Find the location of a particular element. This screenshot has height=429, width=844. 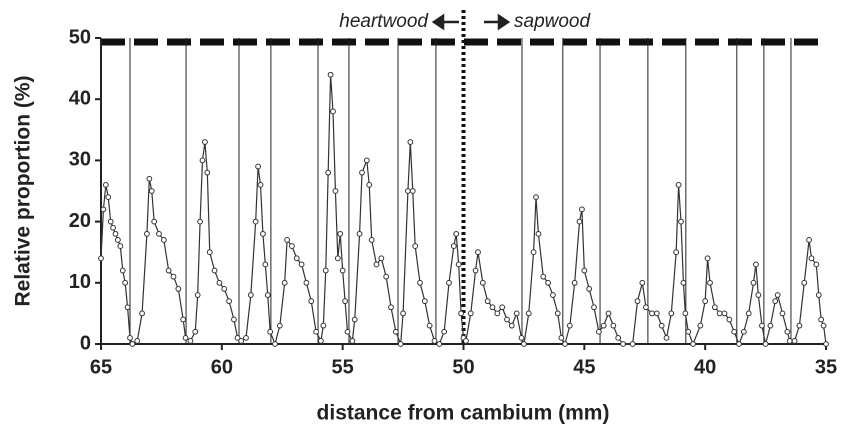

annotation: sapwood is located at coordinates (552, 21).